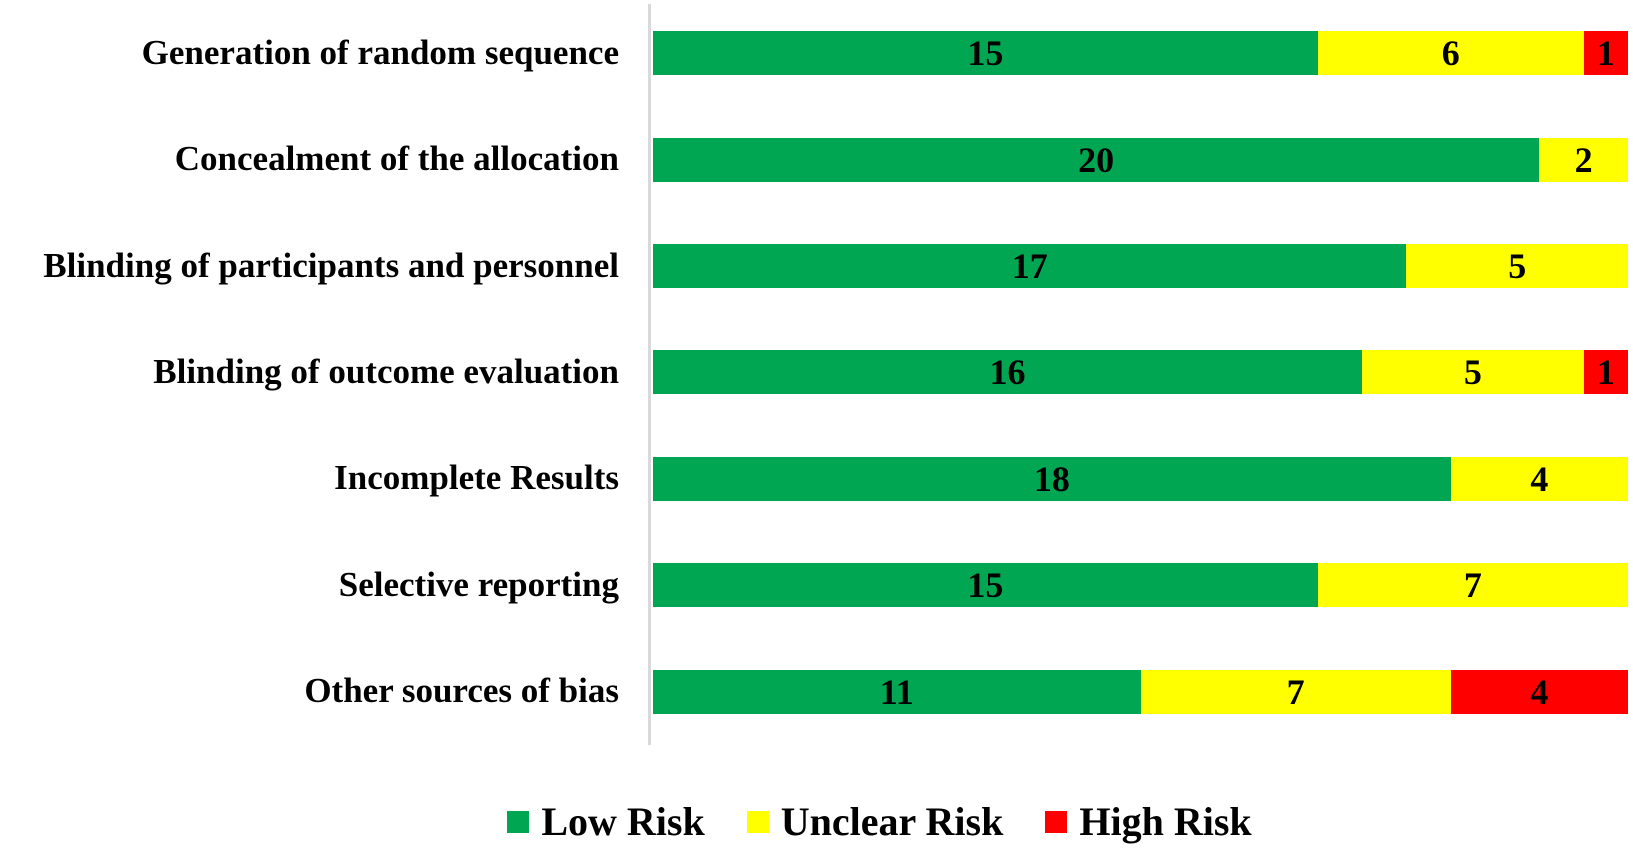 Image resolution: width=1633 pixels, height=852 pixels. Describe the element at coordinates (386, 371) in the screenshot. I see `category-label: Blinding of outcome evaluation` at that location.